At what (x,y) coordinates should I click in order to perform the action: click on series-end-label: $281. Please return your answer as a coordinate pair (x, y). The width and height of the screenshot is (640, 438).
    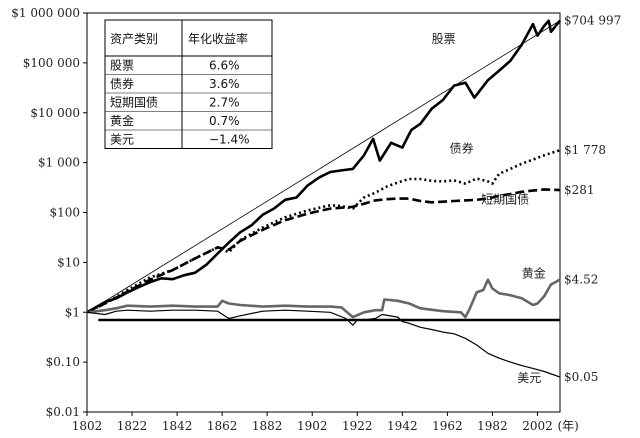
    Looking at the image, I should click on (579, 190).